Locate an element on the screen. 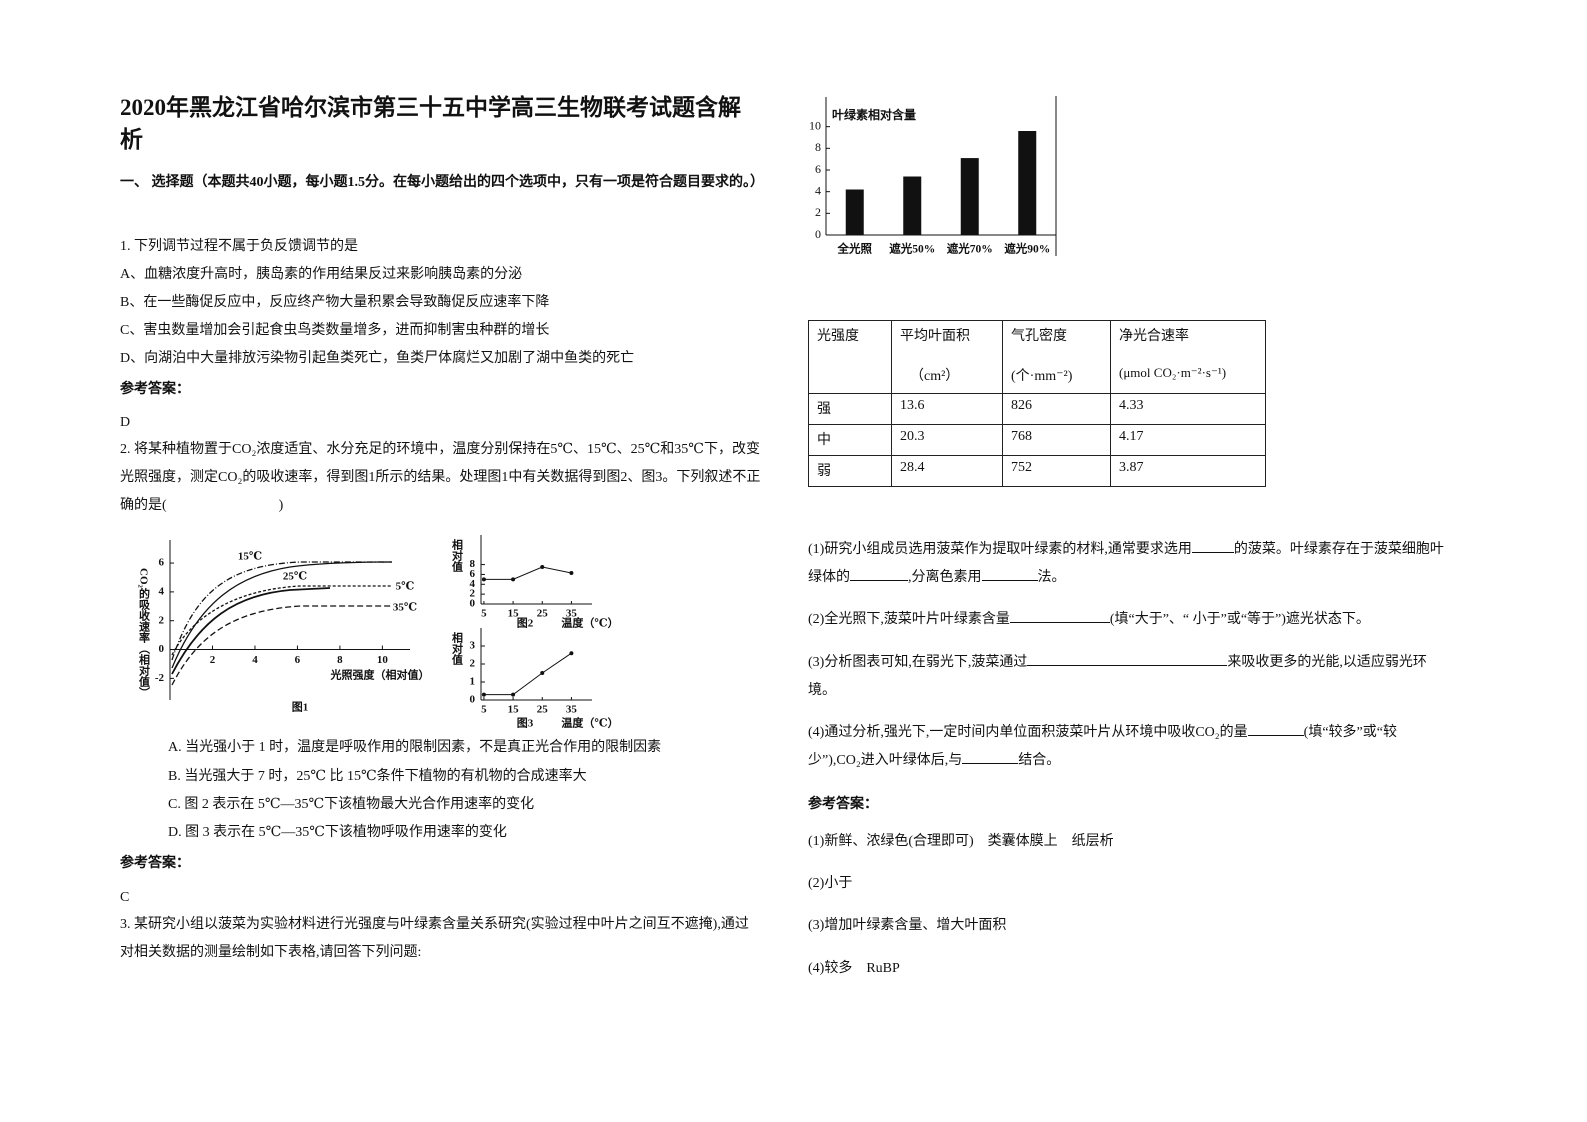 This screenshot has width=1587, height=1122. cell: 弱 is located at coordinates (850, 471).